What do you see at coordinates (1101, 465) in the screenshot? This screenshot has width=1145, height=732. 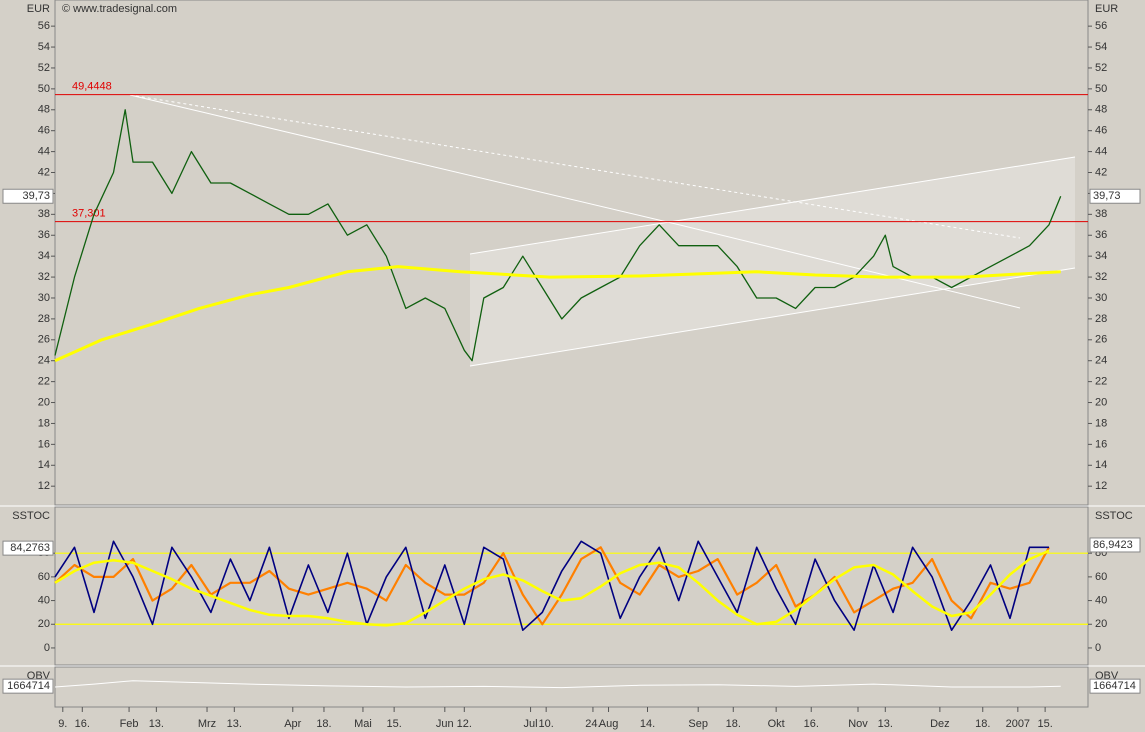 I see `y-tick-label: 14` at bounding box center [1101, 465].